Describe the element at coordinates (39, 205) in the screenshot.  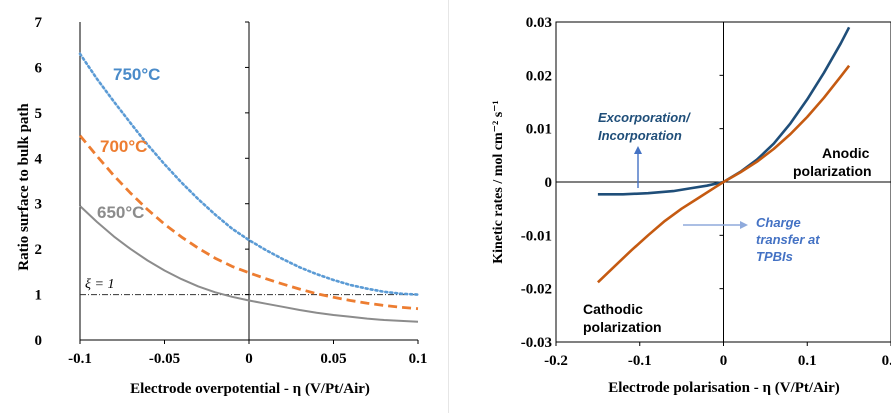
I see `left-y-tick-label: 3` at that location.